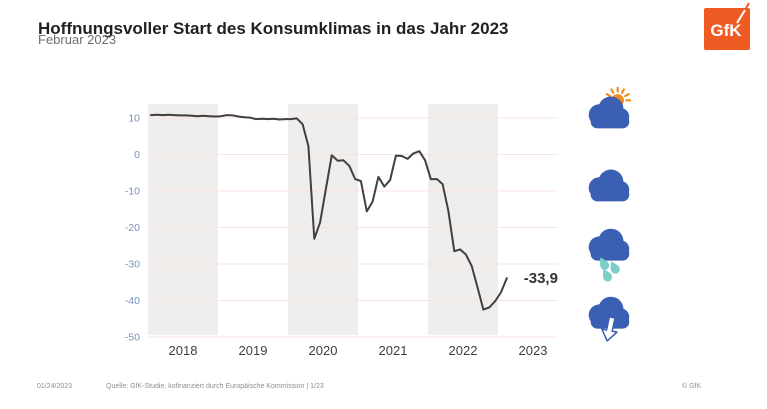  I want to click on subtitle-date: Februar 2023, so click(77, 39).